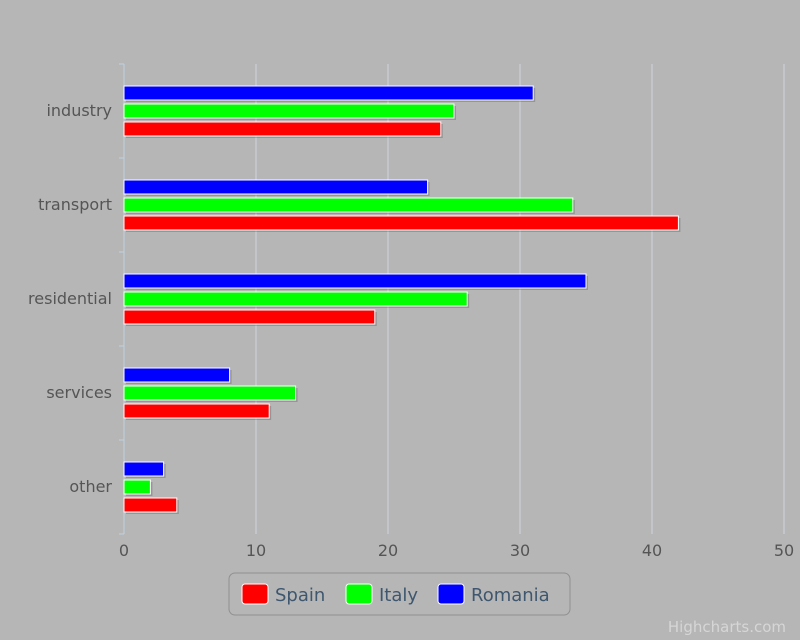  What do you see at coordinates (388, 550) in the screenshot?
I see `x-tick-label: 20` at bounding box center [388, 550].